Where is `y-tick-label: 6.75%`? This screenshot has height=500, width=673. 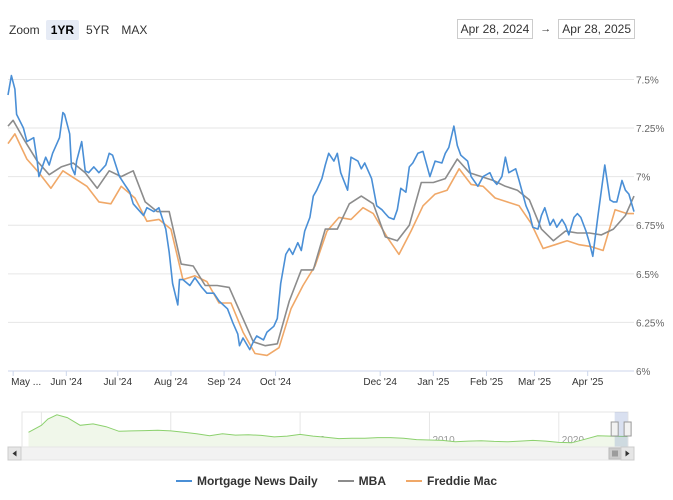 y-tick-label: 6.75% is located at coordinates (650, 226).